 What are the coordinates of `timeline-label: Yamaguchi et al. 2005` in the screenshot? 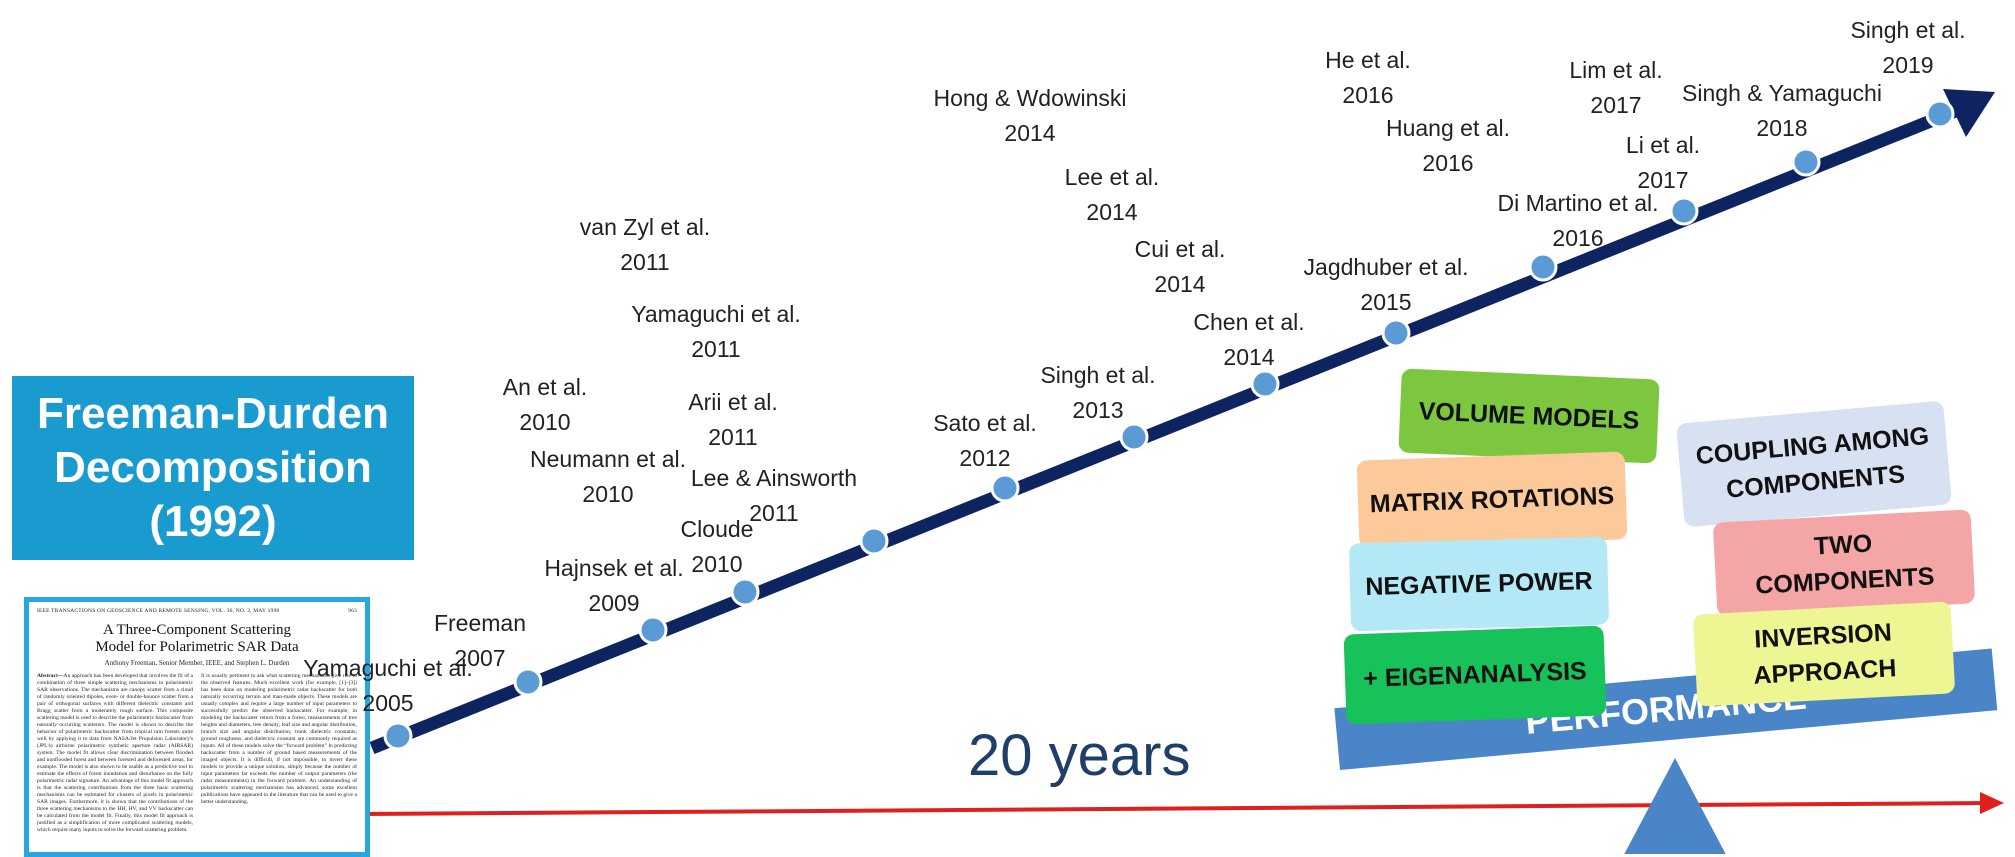 It's located at (388, 686).